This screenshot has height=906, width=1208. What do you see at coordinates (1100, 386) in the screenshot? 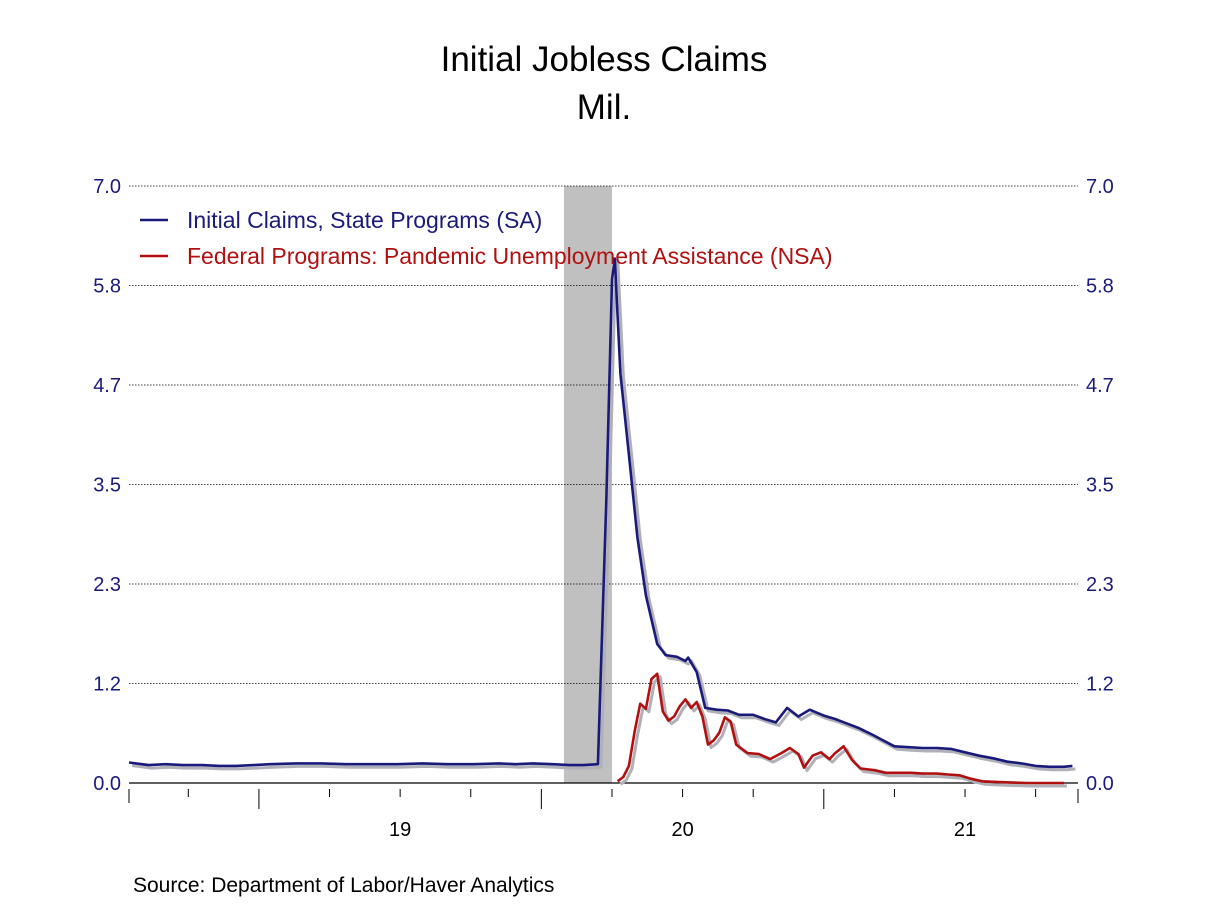
I see `y-tick-label-right: 4.7` at bounding box center [1100, 386].